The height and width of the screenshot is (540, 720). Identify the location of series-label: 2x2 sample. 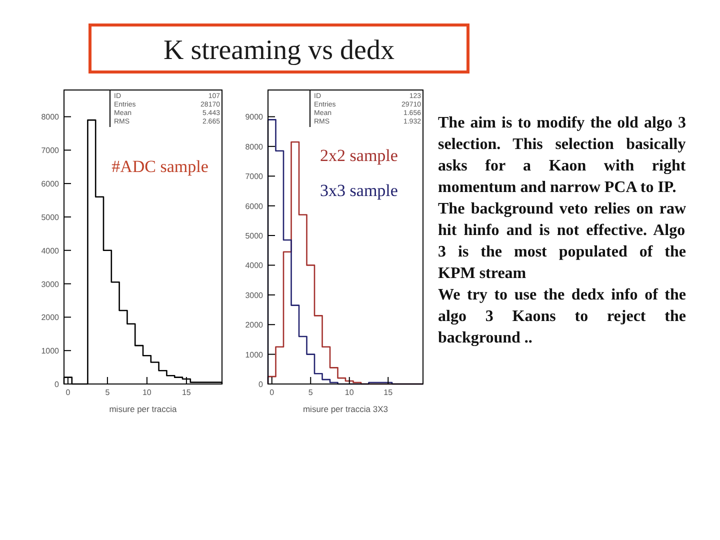
(359, 155).